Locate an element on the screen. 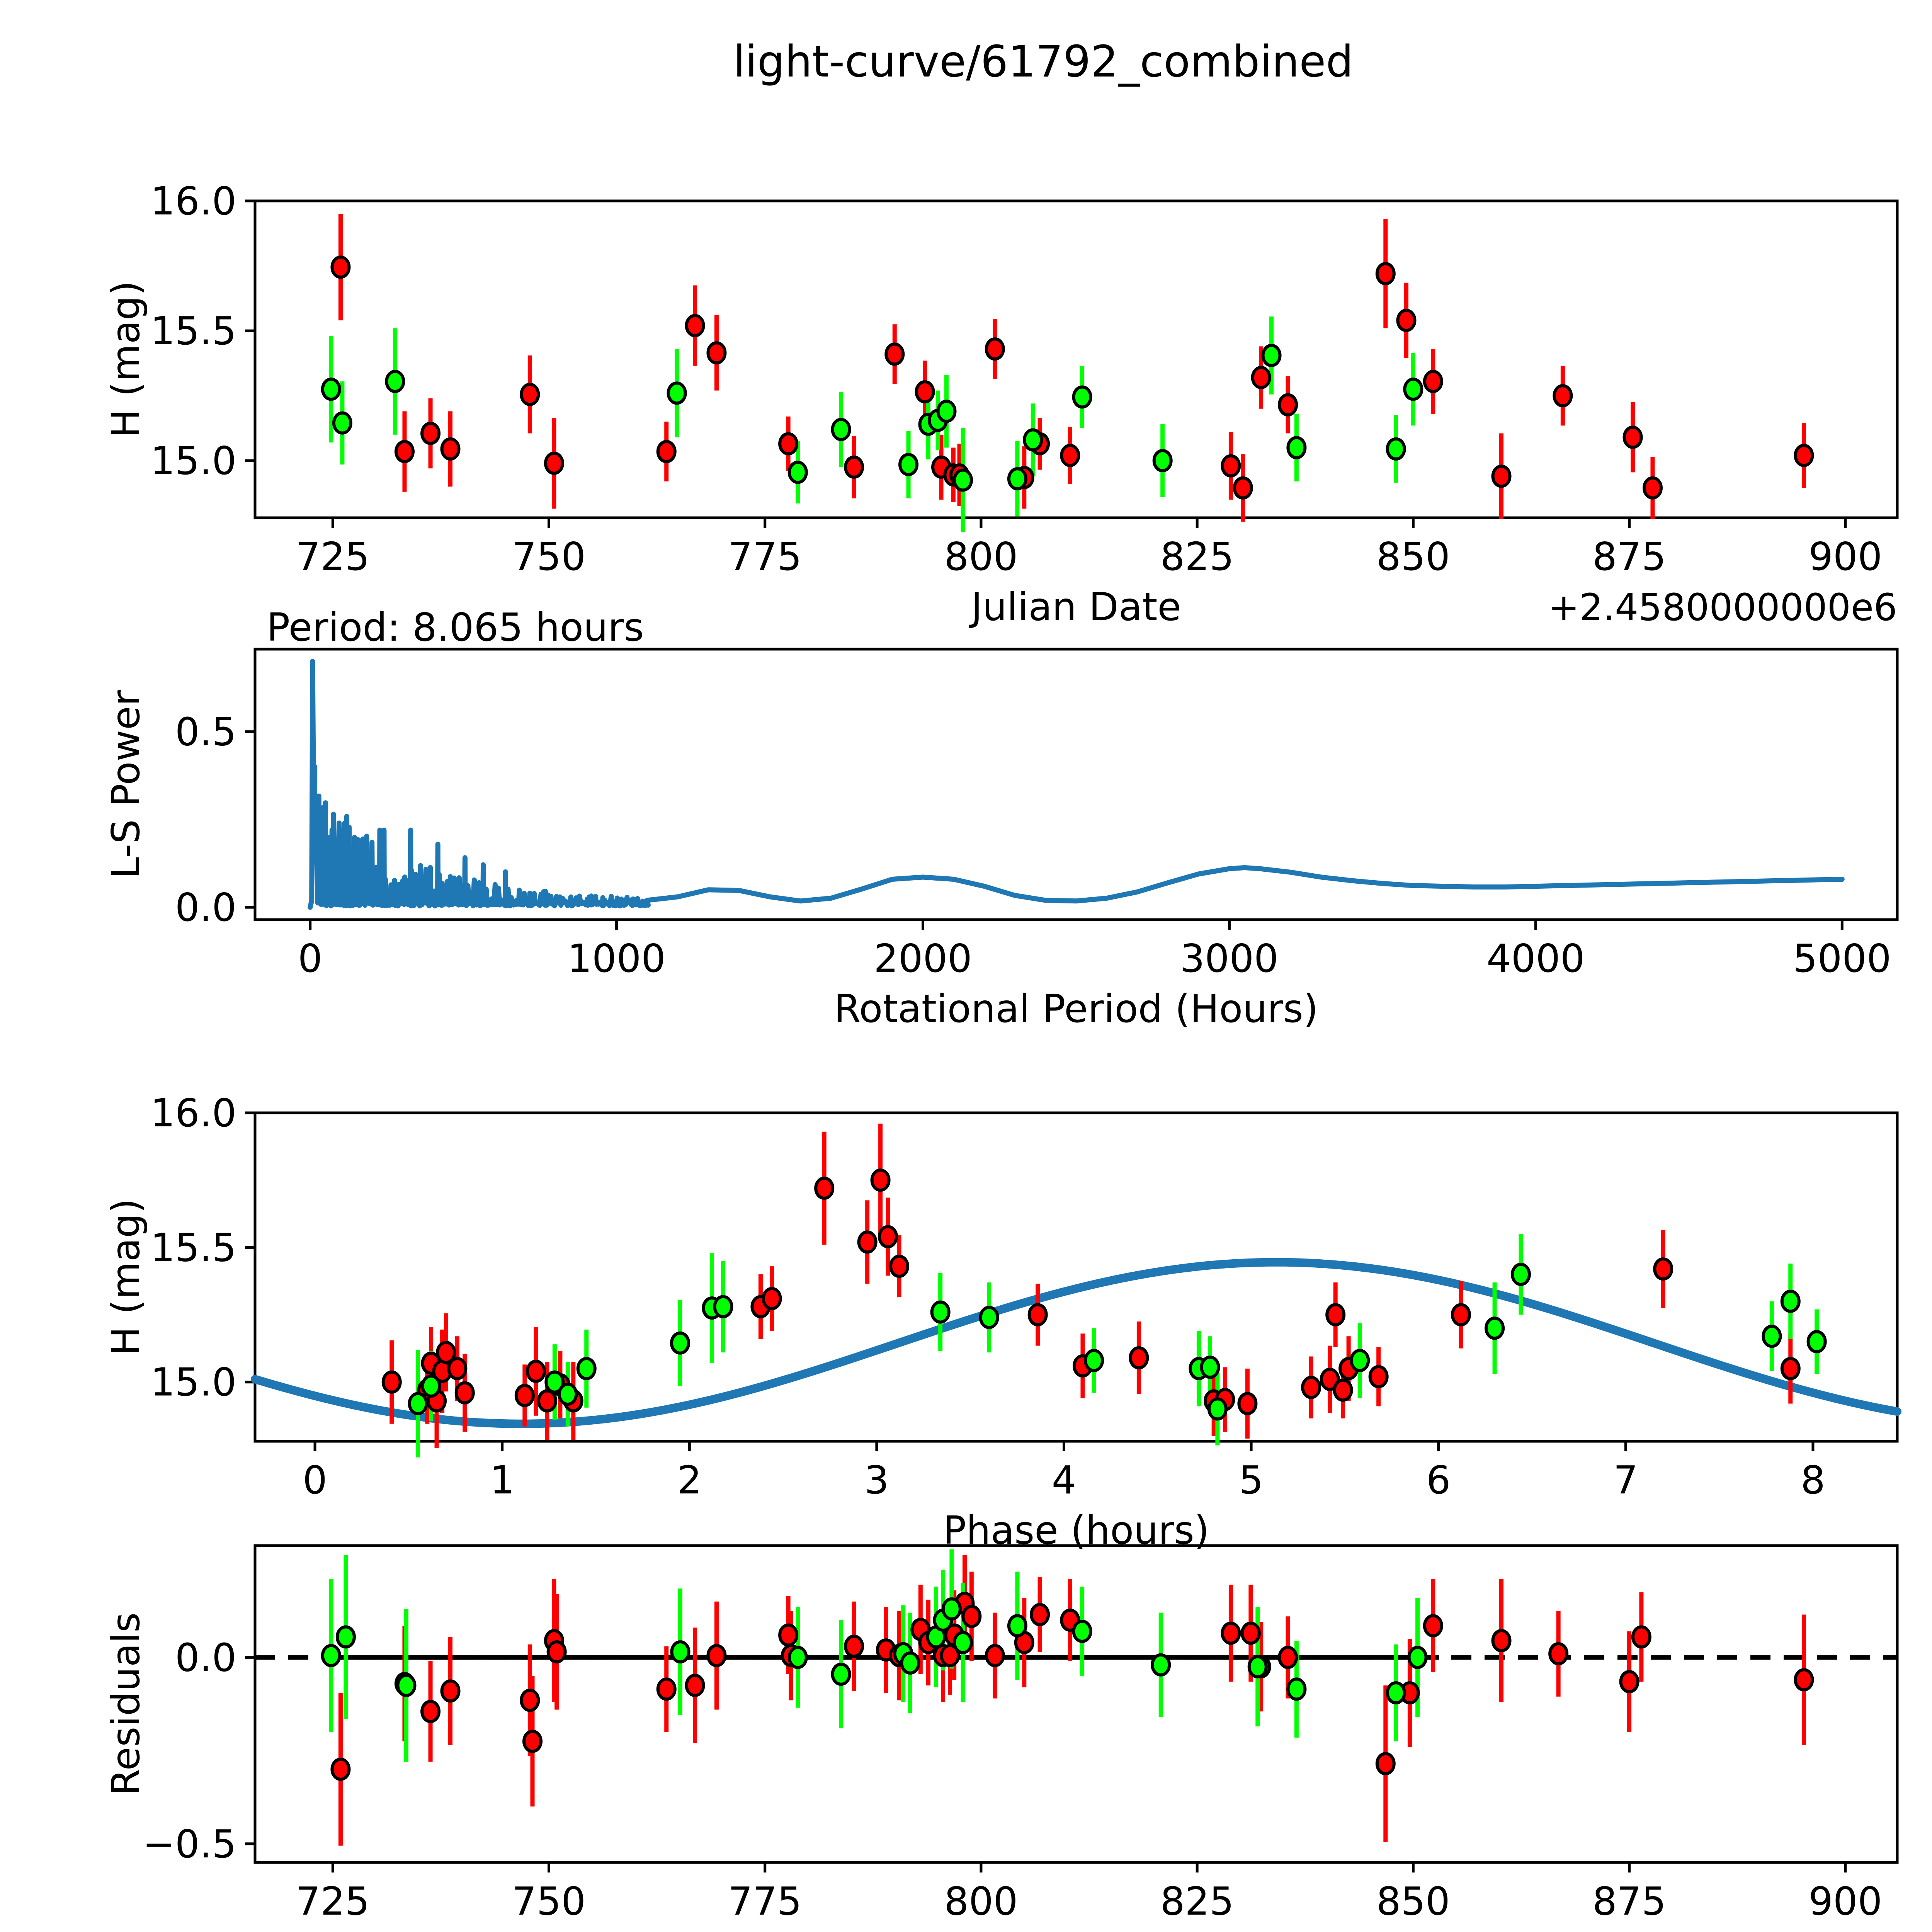 This screenshot has height=1932, width=1932. xticklabel-phase-folded-0: 0 is located at coordinates (315, 1481).